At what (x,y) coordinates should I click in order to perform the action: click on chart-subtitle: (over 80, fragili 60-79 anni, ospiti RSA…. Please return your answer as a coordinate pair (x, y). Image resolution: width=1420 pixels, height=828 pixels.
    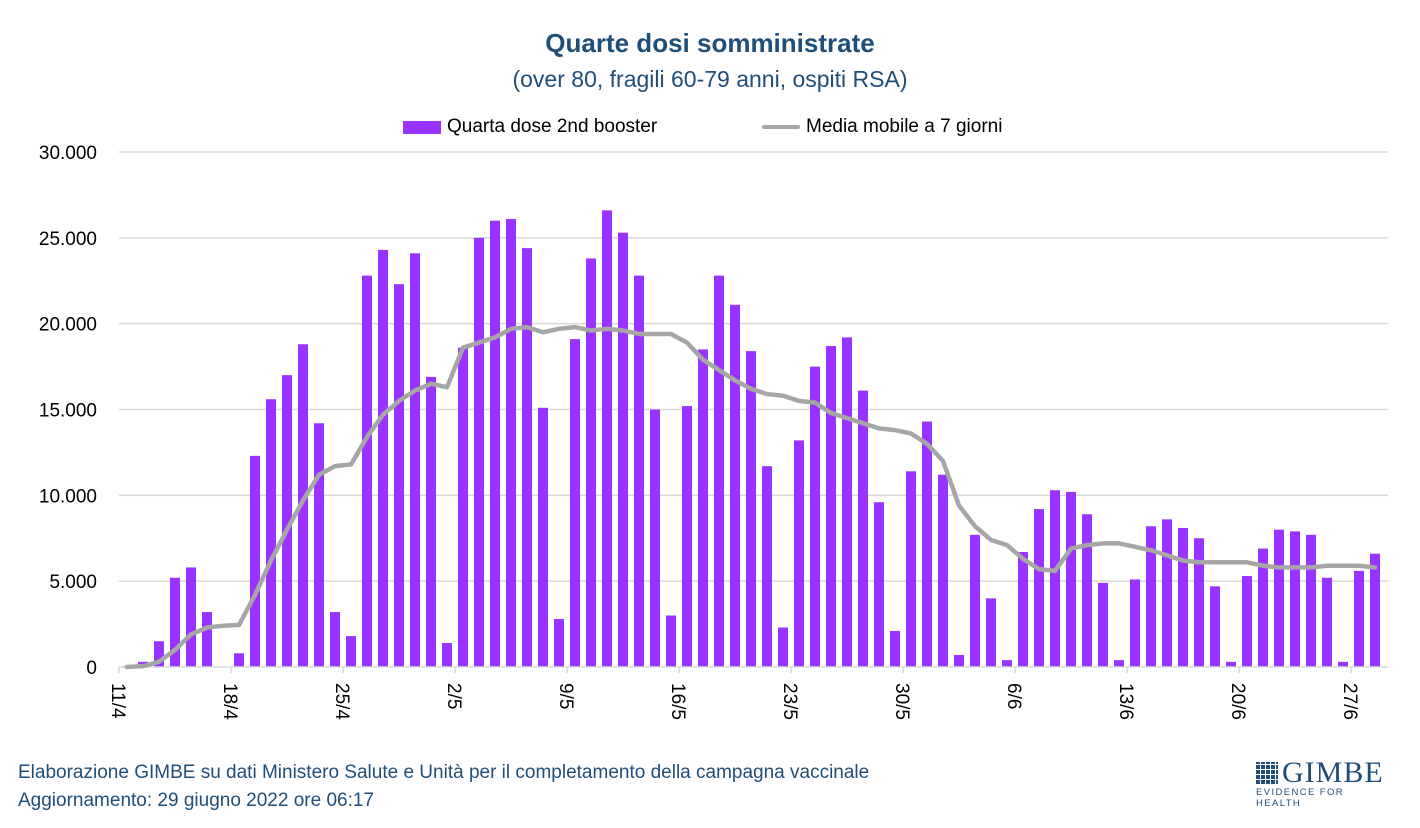
    Looking at the image, I should click on (710, 79).